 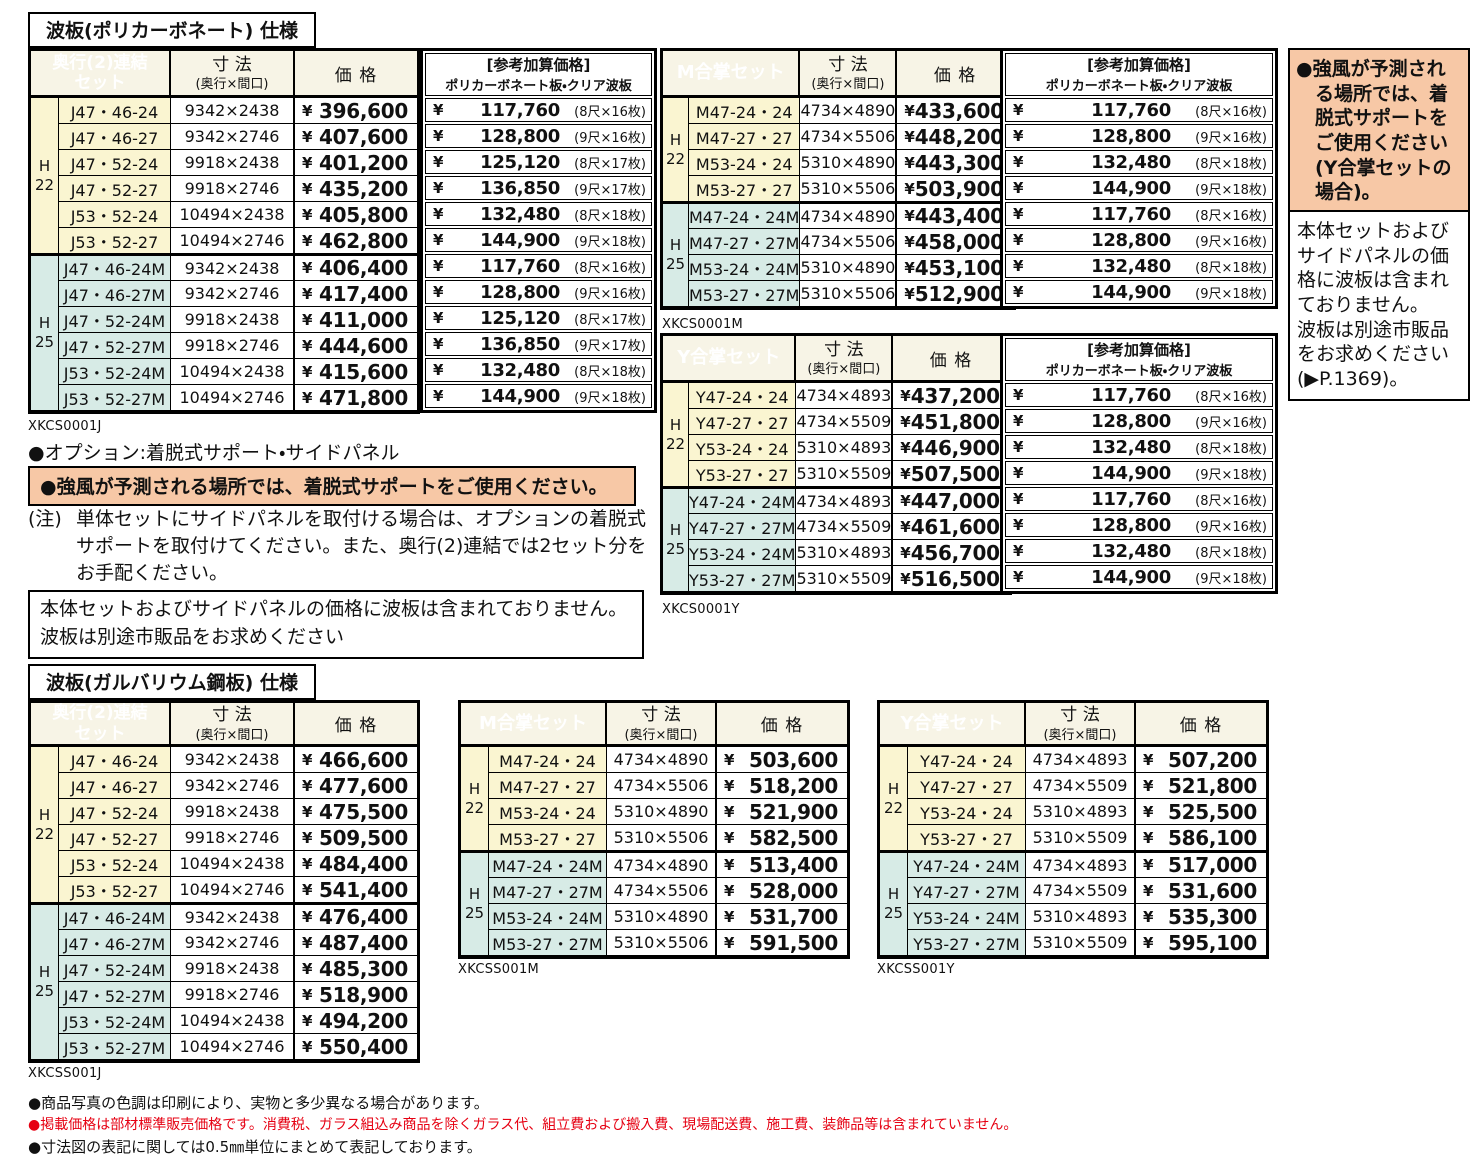 What do you see at coordinates (356, 916) in the screenshot?
I see `price-cell: ¥476,400` at bounding box center [356, 916].